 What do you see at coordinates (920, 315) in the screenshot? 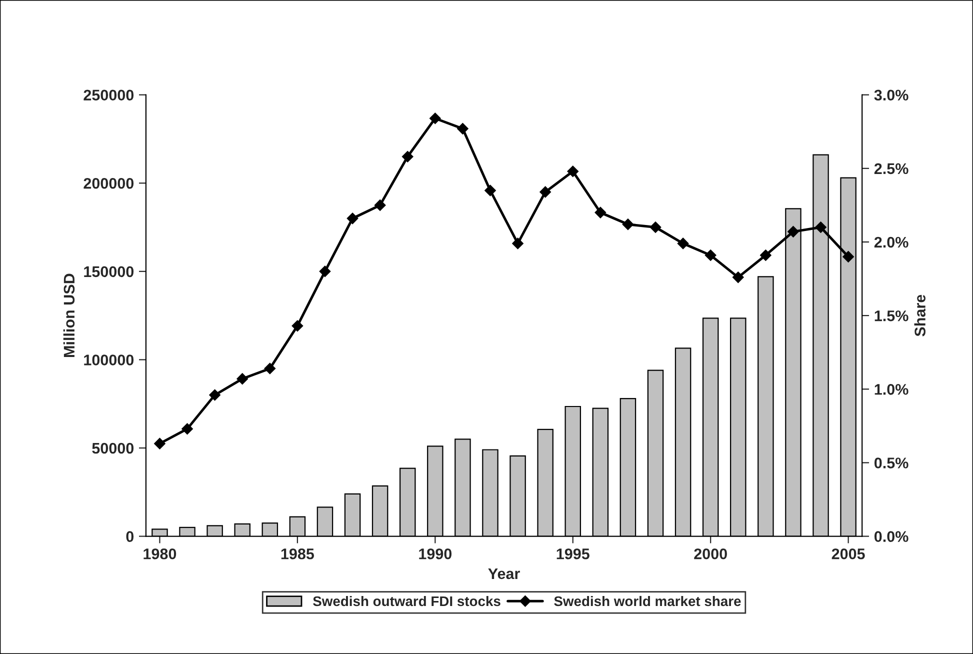
I see `y2-axis-title: Share` at bounding box center [920, 315].